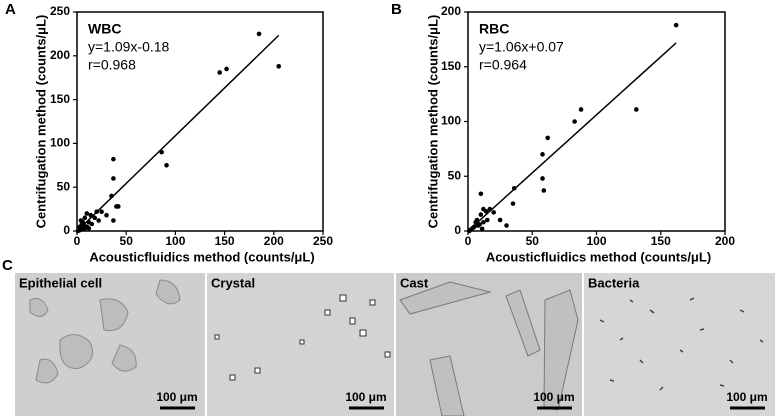  I want to click on y-tick-label: 250, so click(60, 11).